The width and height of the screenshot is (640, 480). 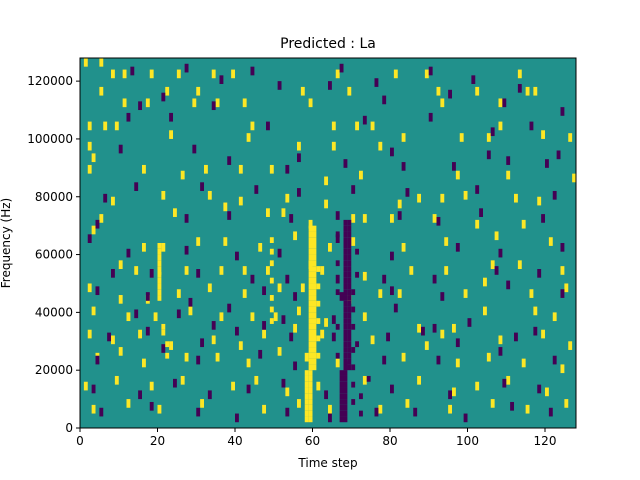 What do you see at coordinates (54, 197) in the screenshot?
I see `y-tick-label: 80000` at bounding box center [54, 197].